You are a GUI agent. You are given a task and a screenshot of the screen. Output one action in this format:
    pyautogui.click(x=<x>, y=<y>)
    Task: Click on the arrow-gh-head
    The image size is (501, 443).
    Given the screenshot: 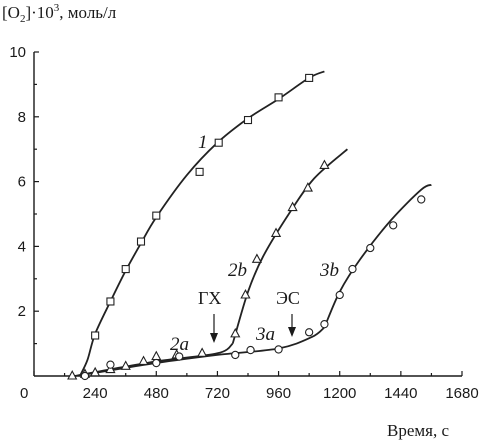 What is the action you would take?
    pyautogui.click(x=214, y=338)
    